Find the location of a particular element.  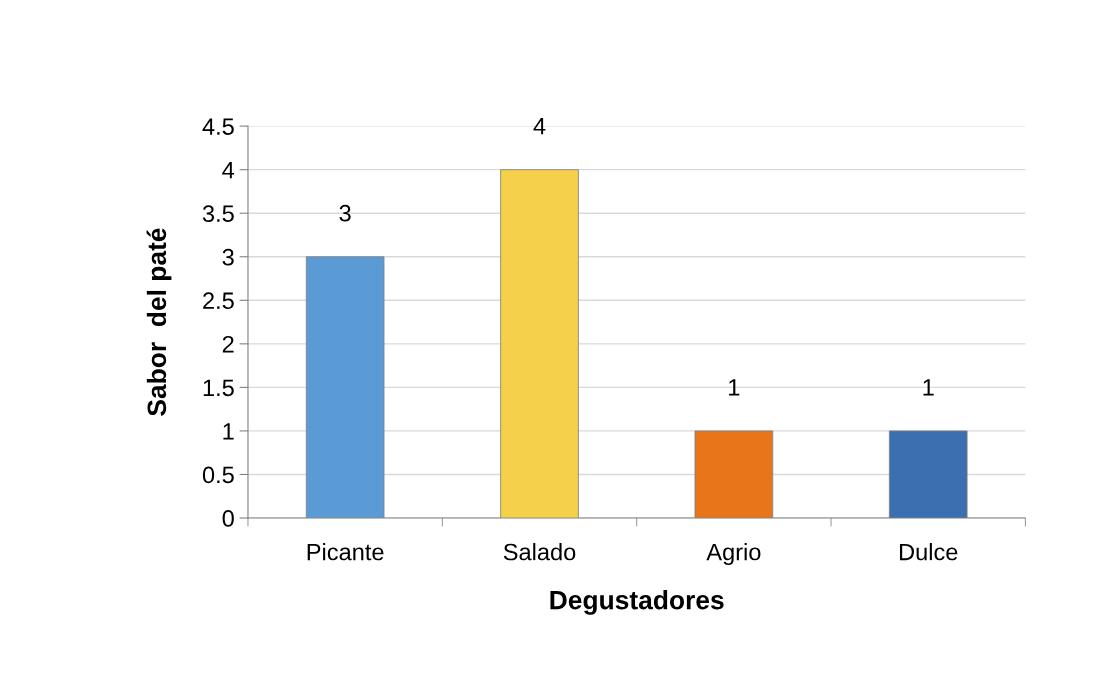

y-axis-title: Sabor del paté is located at coordinates (159, 322).